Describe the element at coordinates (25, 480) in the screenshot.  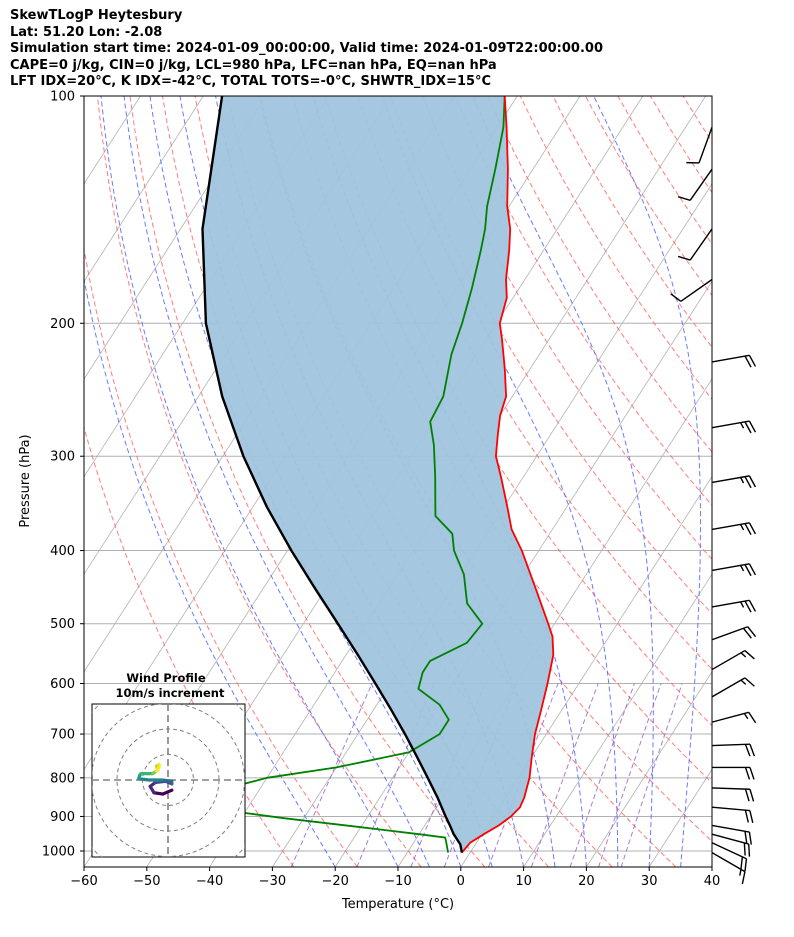
I see `y-axis-label: Pressure (hPa)` at that location.